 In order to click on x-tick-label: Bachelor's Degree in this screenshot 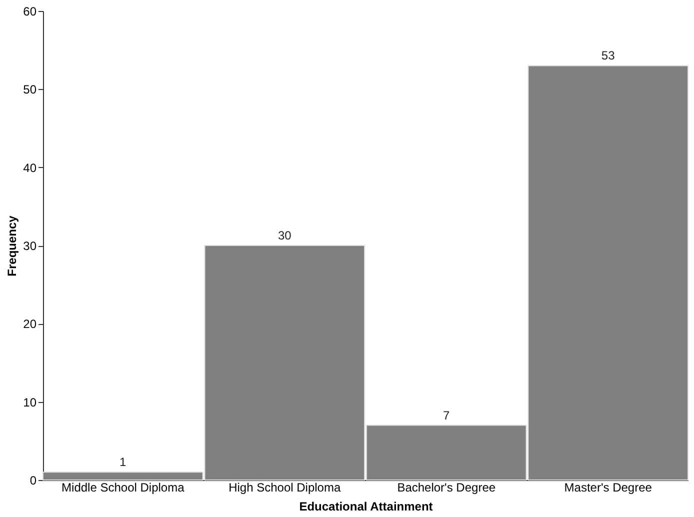, I will do `click(446, 487)`.